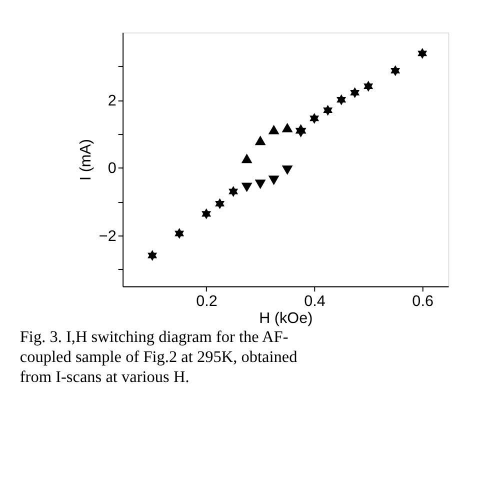 The height and width of the screenshot is (491, 477). Describe the element at coordinates (159, 356) in the screenshot. I see `caption: Fig. 3. I,H switching diagram for the AF-coupled sample of Fig.2 at 295K, obtained from I-scans at various H.` at that location.